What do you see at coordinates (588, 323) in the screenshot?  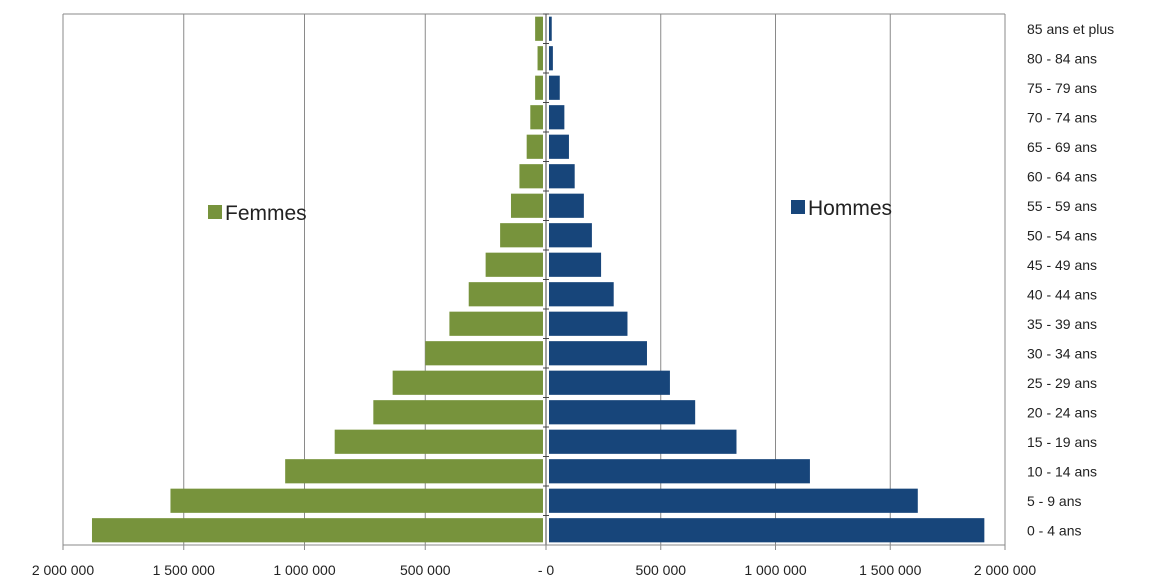 I see `bar-hommes-35-39-ans` at bounding box center [588, 323].